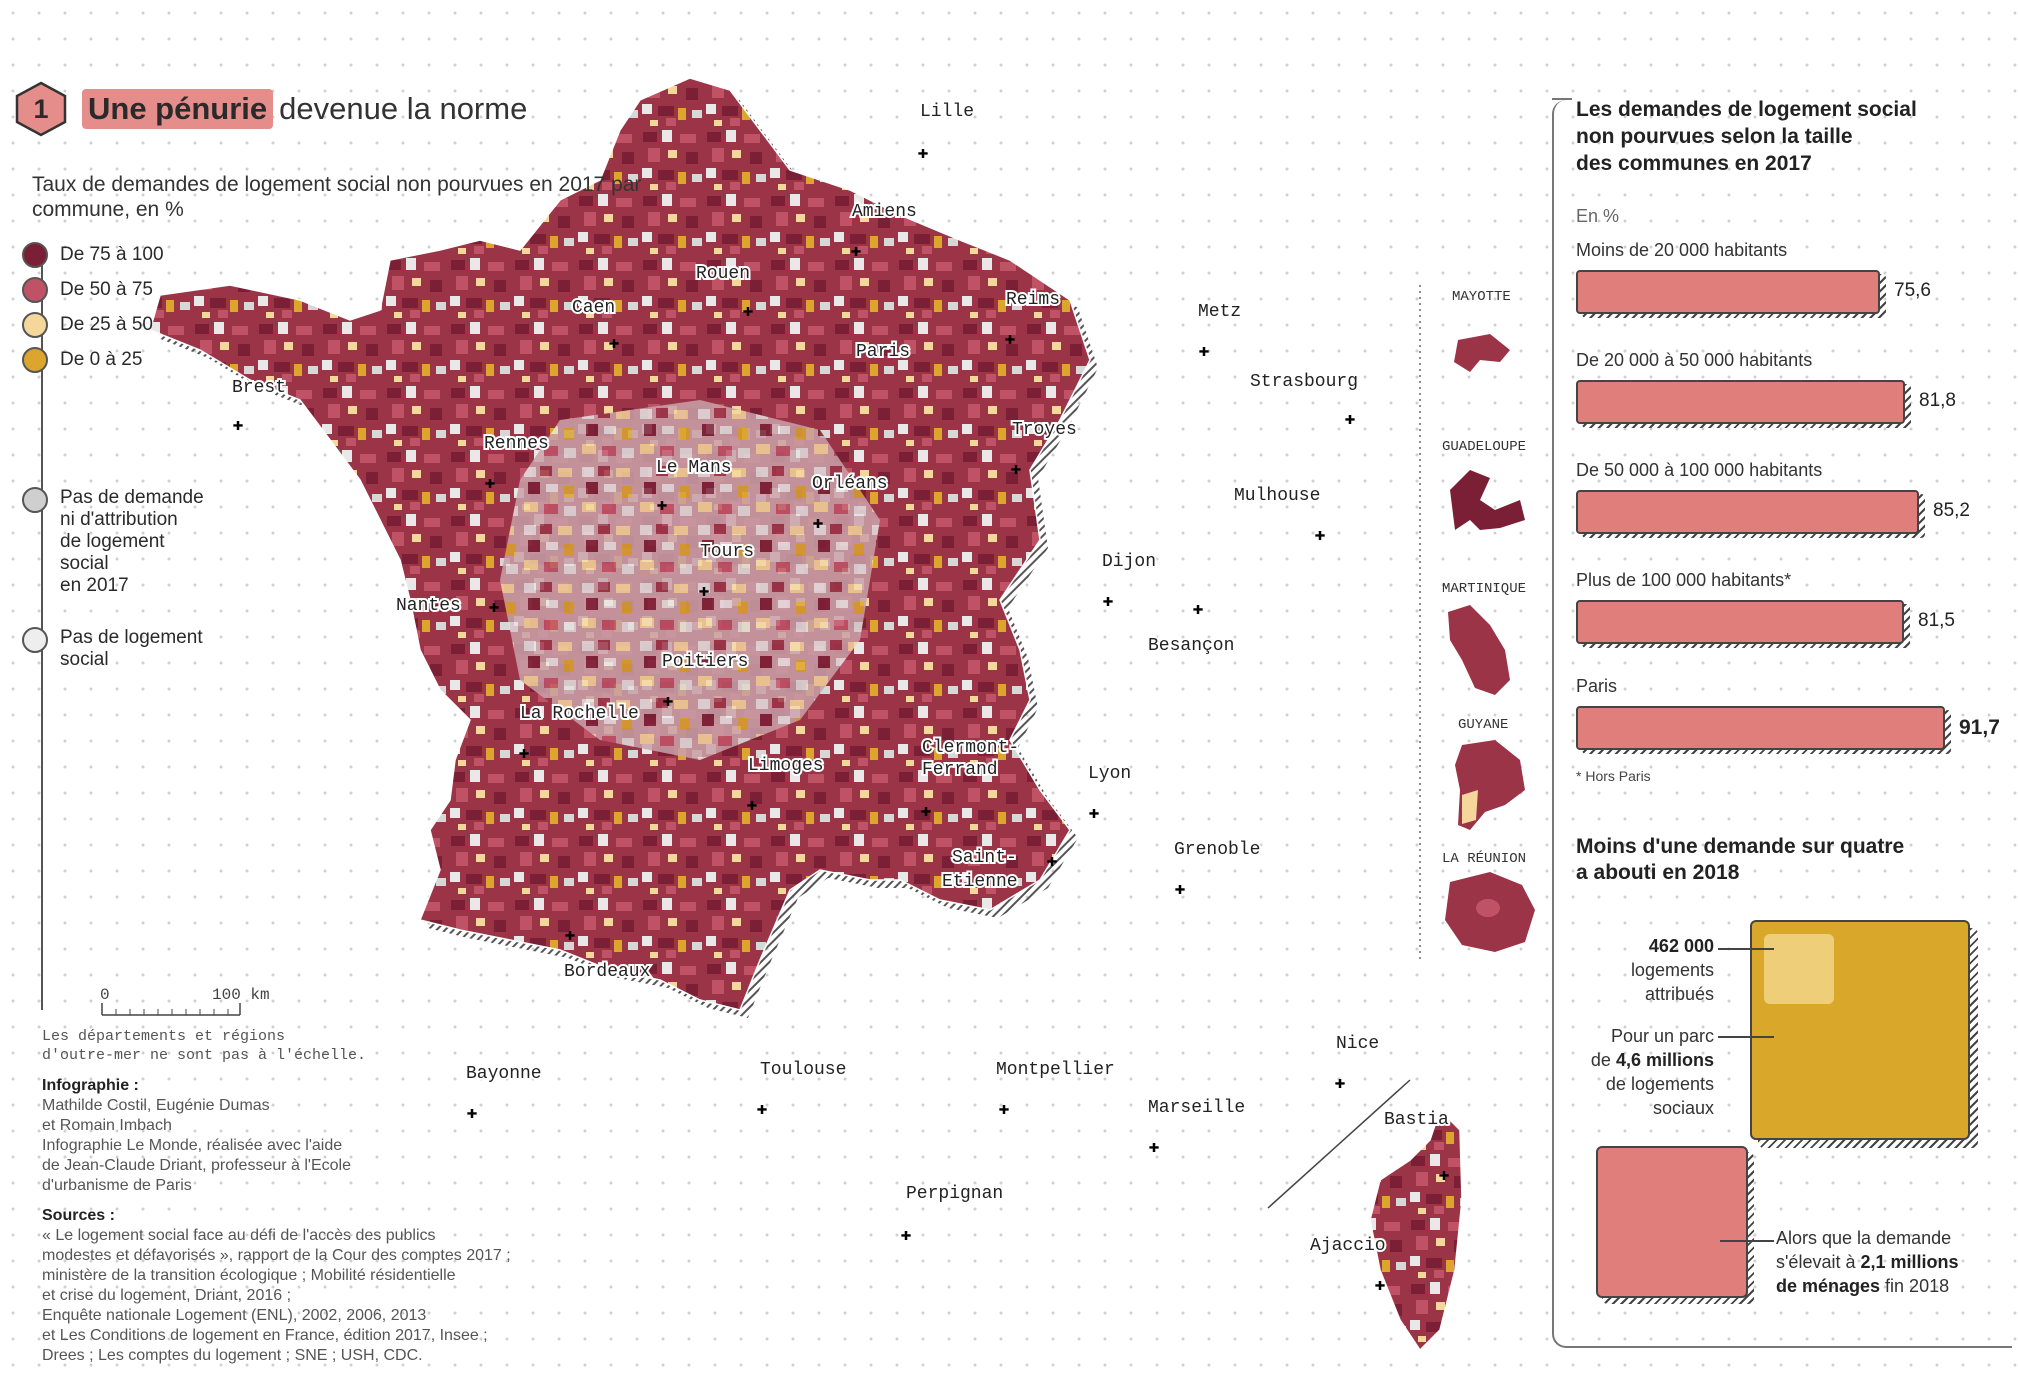 This screenshot has height=1384, width=2018. I want to click on svg-text: Poitiers, so click(705, 662).